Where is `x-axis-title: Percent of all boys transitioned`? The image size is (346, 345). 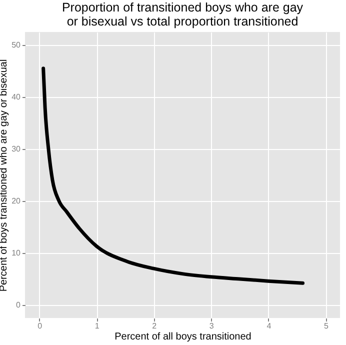
x-axis-title: Percent of all boys transitioned is located at coordinates (183, 337).